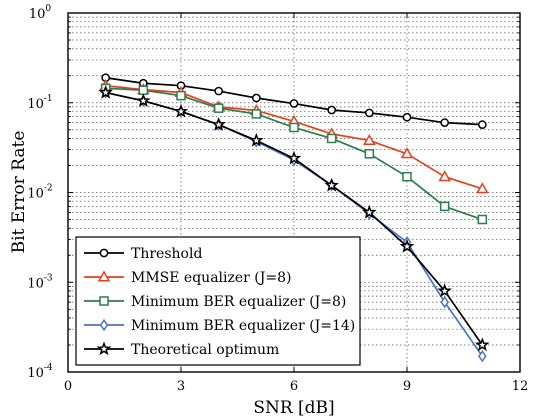 This screenshot has height=420, width=534. What do you see at coordinates (40, 282) in the screenshot?
I see `y-tick-label: 10⁻³` at bounding box center [40, 282].